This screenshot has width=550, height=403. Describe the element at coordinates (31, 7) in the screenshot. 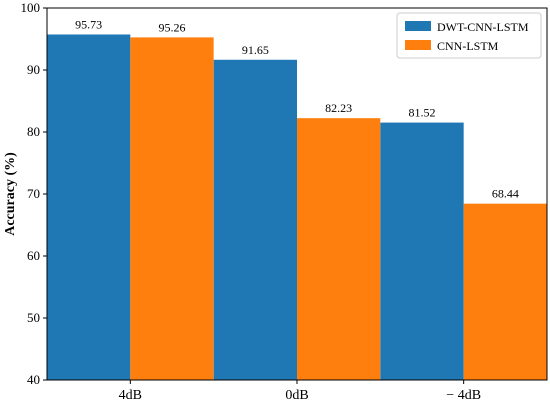

I see `y-tick-label-100: 100` at that location.